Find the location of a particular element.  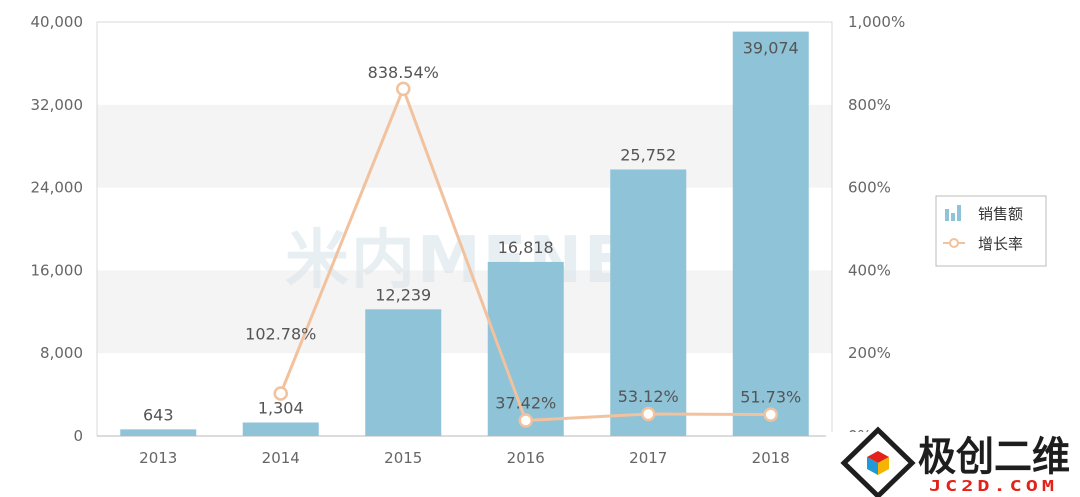

cube-icon is located at coordinates (878, 461).